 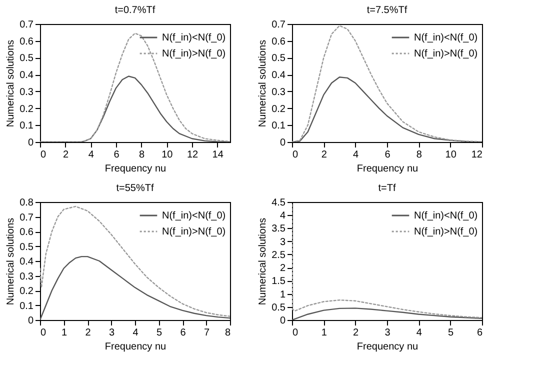 I want to click on y-tick-label: 1.5, so click(x=279, y=282).